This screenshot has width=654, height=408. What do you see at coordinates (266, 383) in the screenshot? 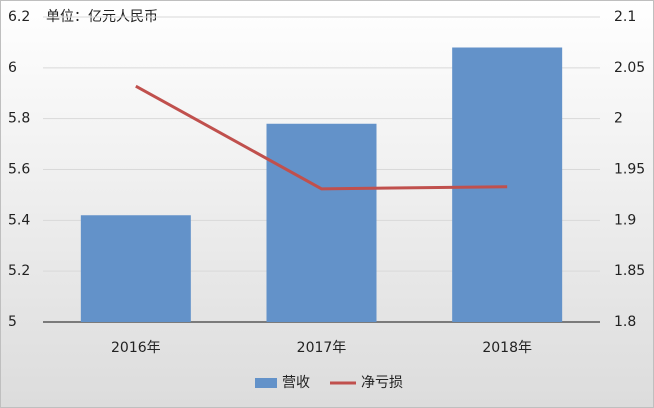
I see `legend-swatch` at bounding box center [266, 383].